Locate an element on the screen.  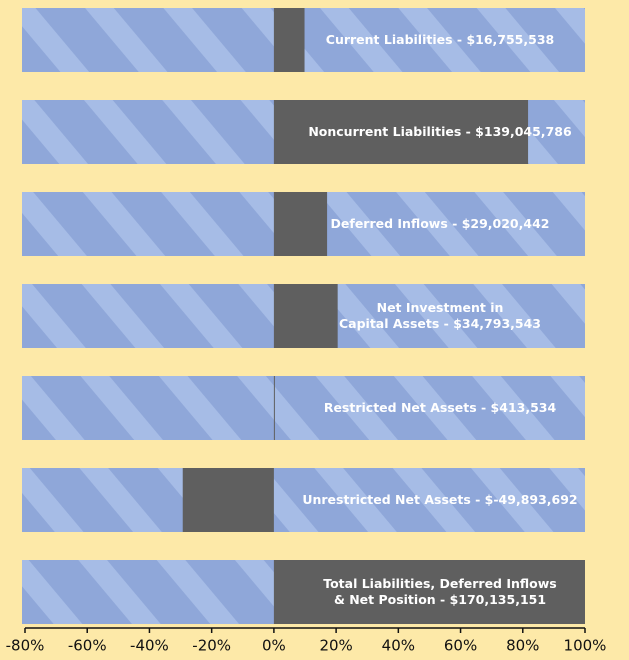
bar-label-line: Current Liabilities - $16,755,538 is located at coordinates (440, 39).